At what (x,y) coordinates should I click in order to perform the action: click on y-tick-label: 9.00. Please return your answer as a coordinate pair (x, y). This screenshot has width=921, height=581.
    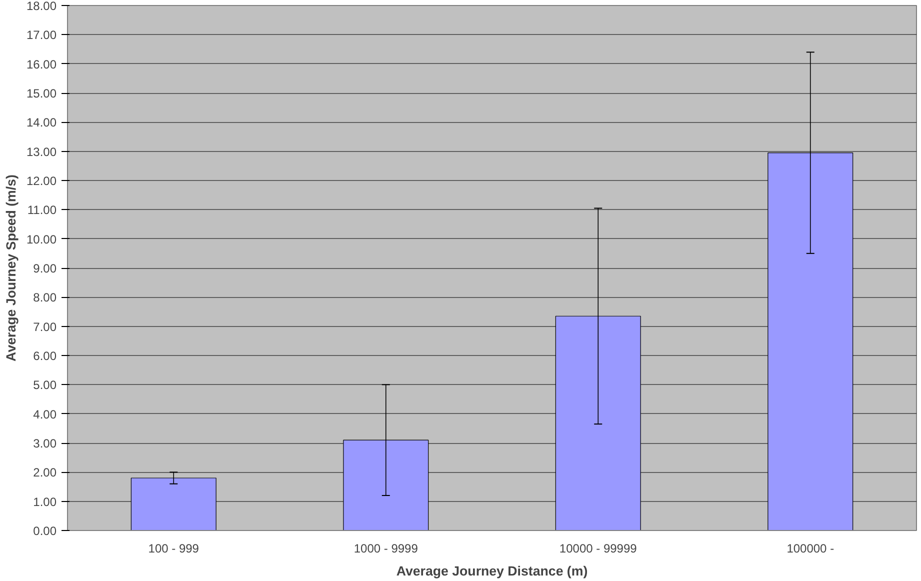
    Looking at the image, I should click on (45, 269).